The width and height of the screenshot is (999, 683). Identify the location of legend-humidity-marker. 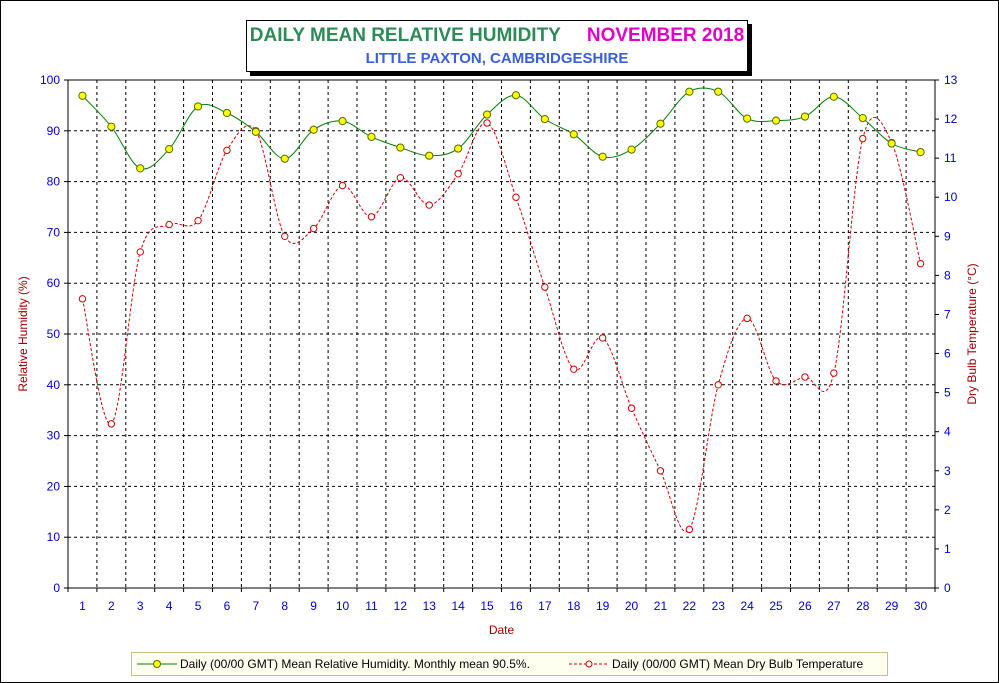
(157, 664).